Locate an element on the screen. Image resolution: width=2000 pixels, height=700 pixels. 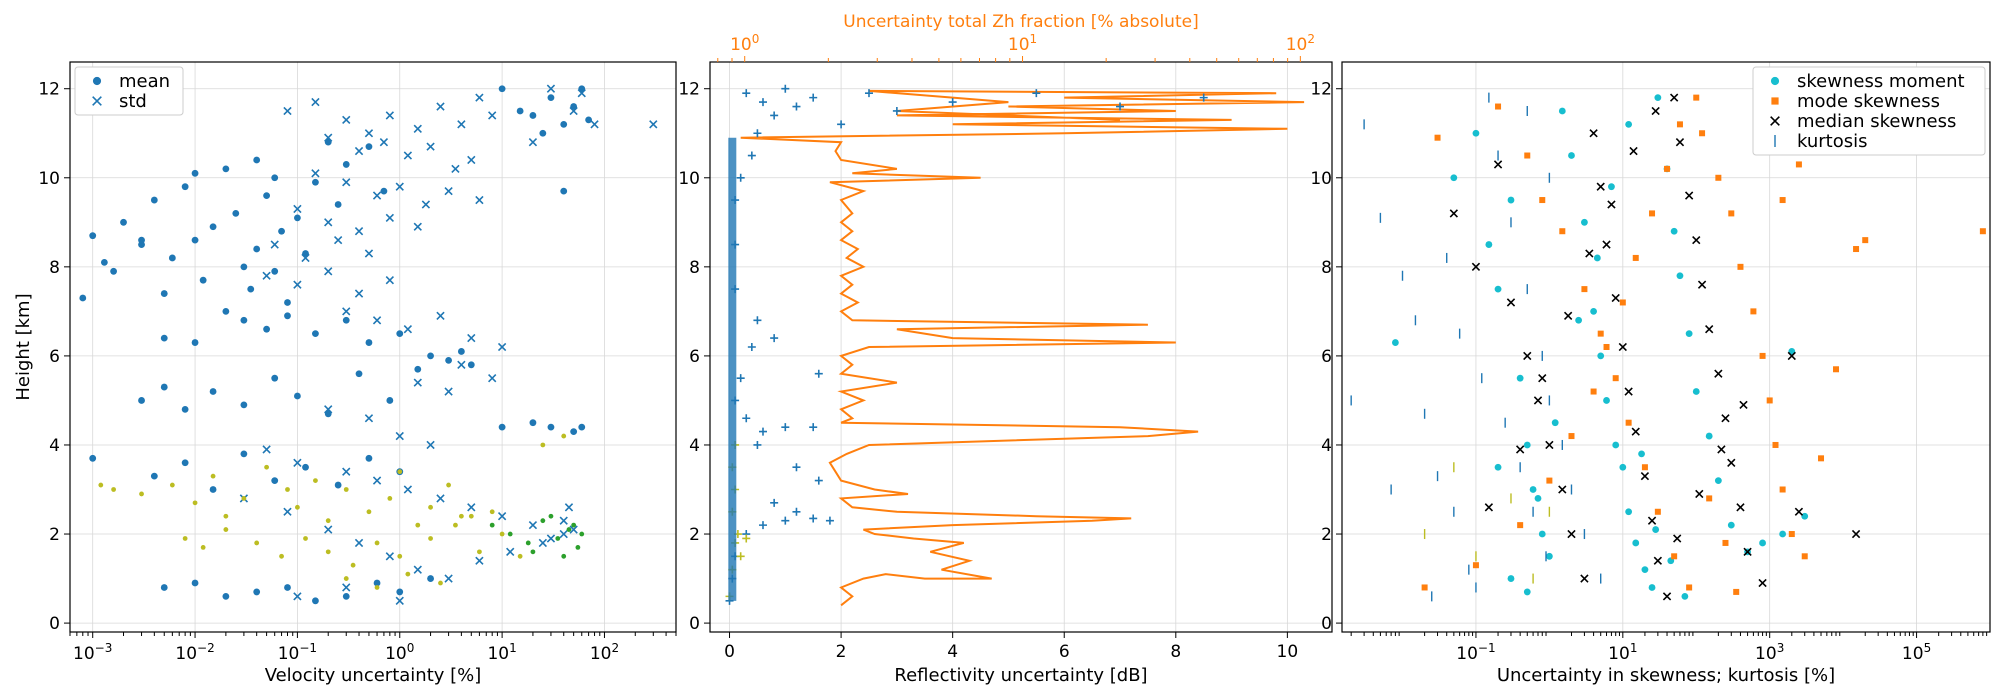
x-tick-label: 102 is located at coordinates (604, 652).